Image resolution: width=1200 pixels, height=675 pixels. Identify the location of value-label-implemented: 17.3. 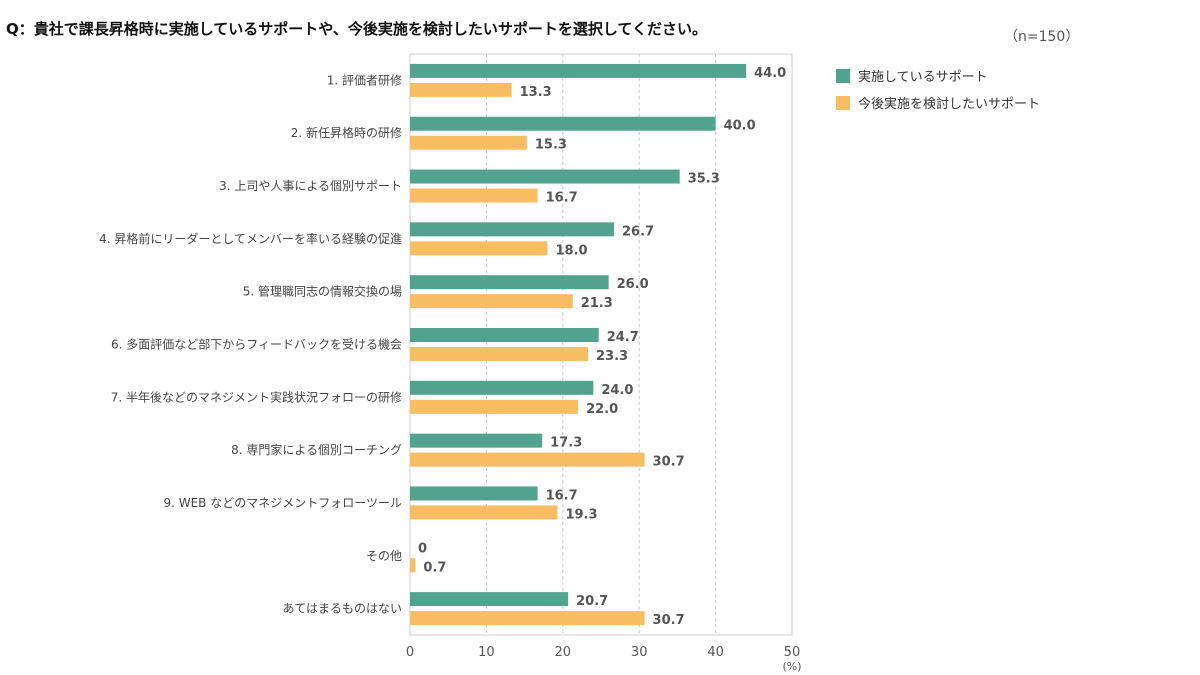
(566, 443).